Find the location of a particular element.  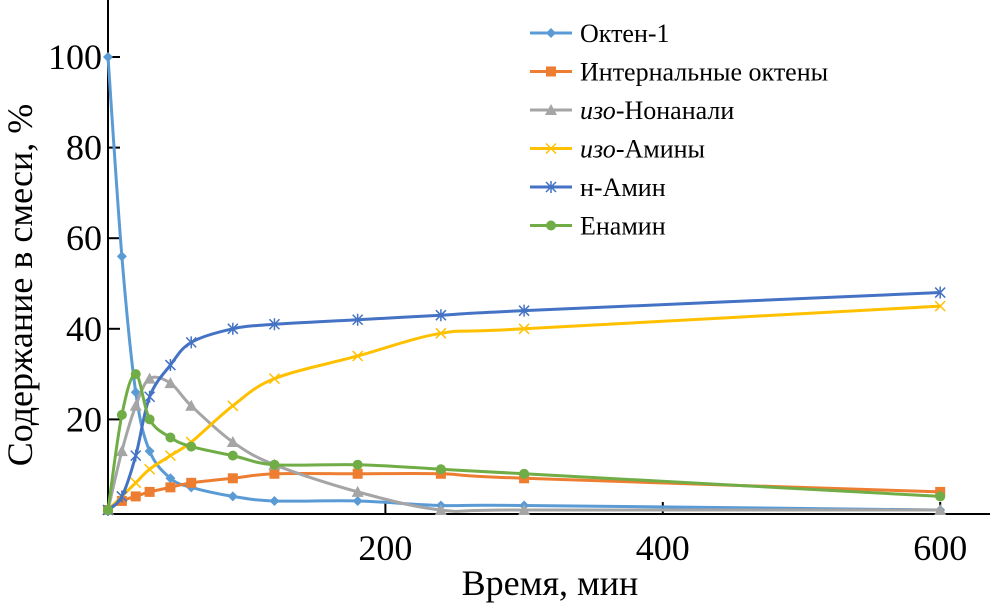

legend-item: изо-Амины is located at coordinates (617, 149).